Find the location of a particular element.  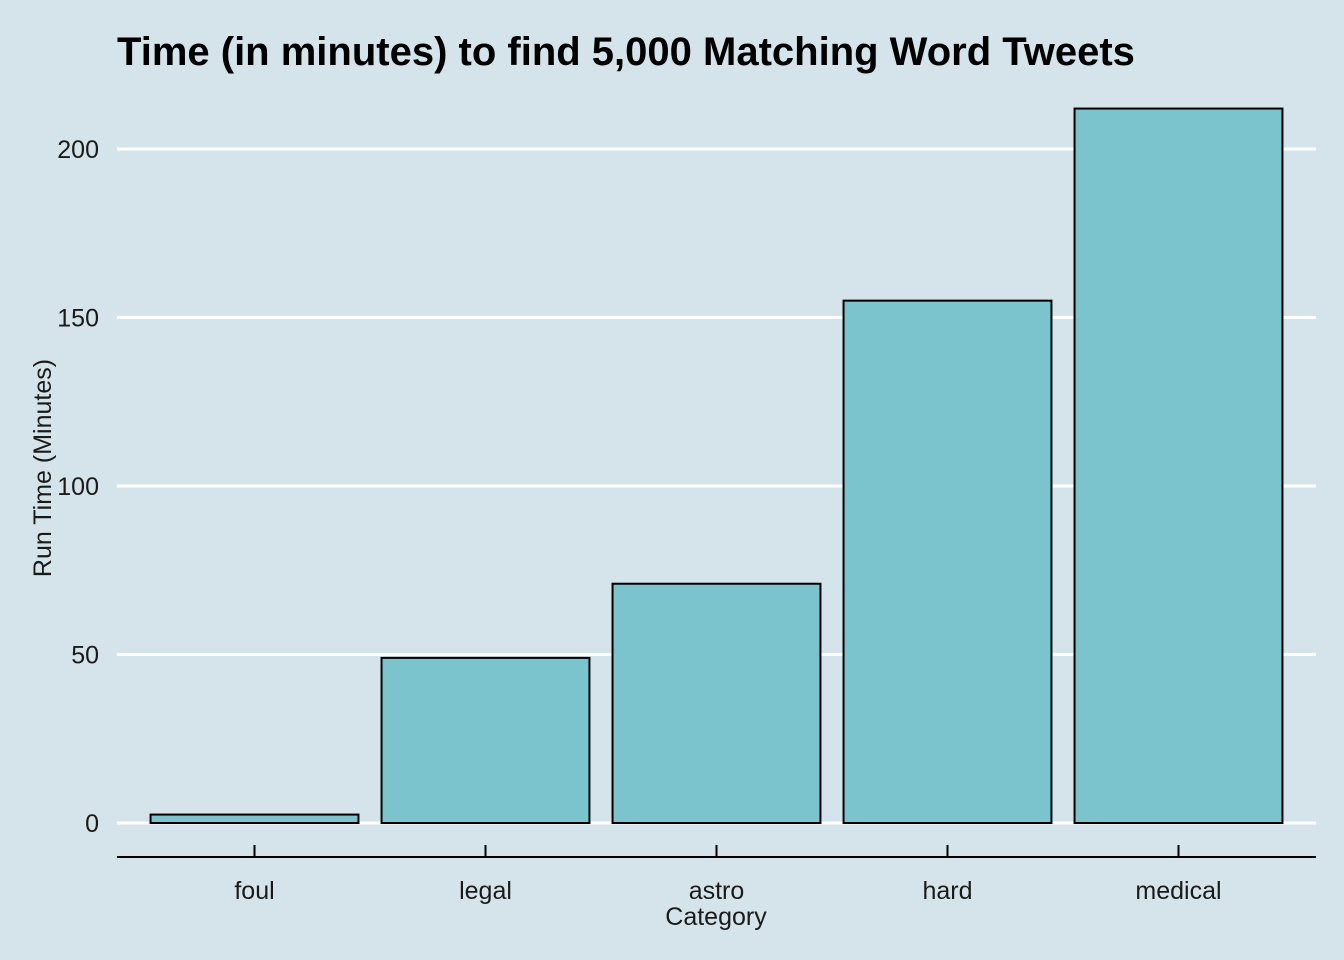

y-axis-tick-labels: 0 50 100 150 200 is located at coordinates (78, 487).